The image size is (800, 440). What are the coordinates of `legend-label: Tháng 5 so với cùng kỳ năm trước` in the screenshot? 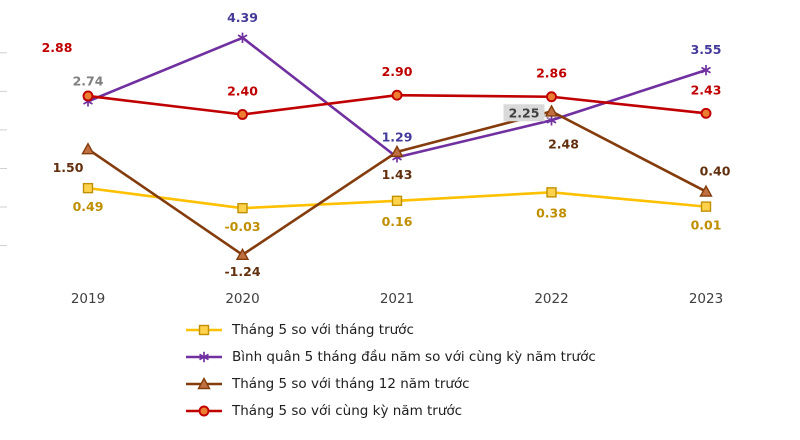 It's located at (347, 410).